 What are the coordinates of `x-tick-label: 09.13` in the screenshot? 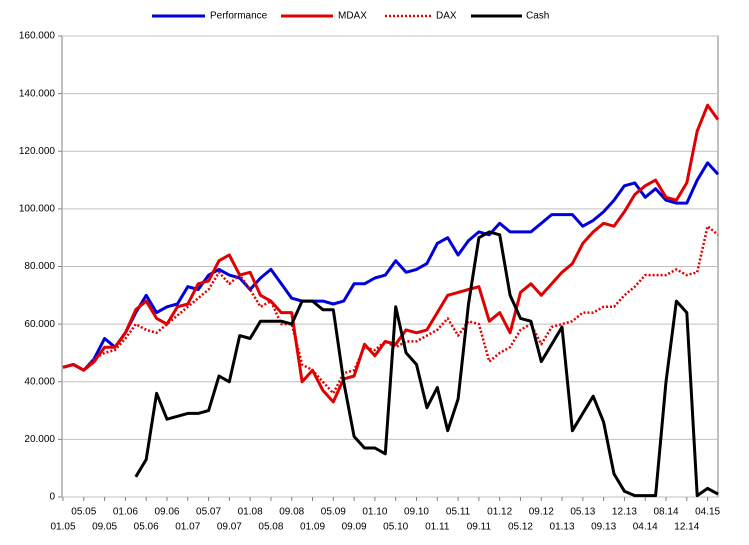 It's located at (603, 527).